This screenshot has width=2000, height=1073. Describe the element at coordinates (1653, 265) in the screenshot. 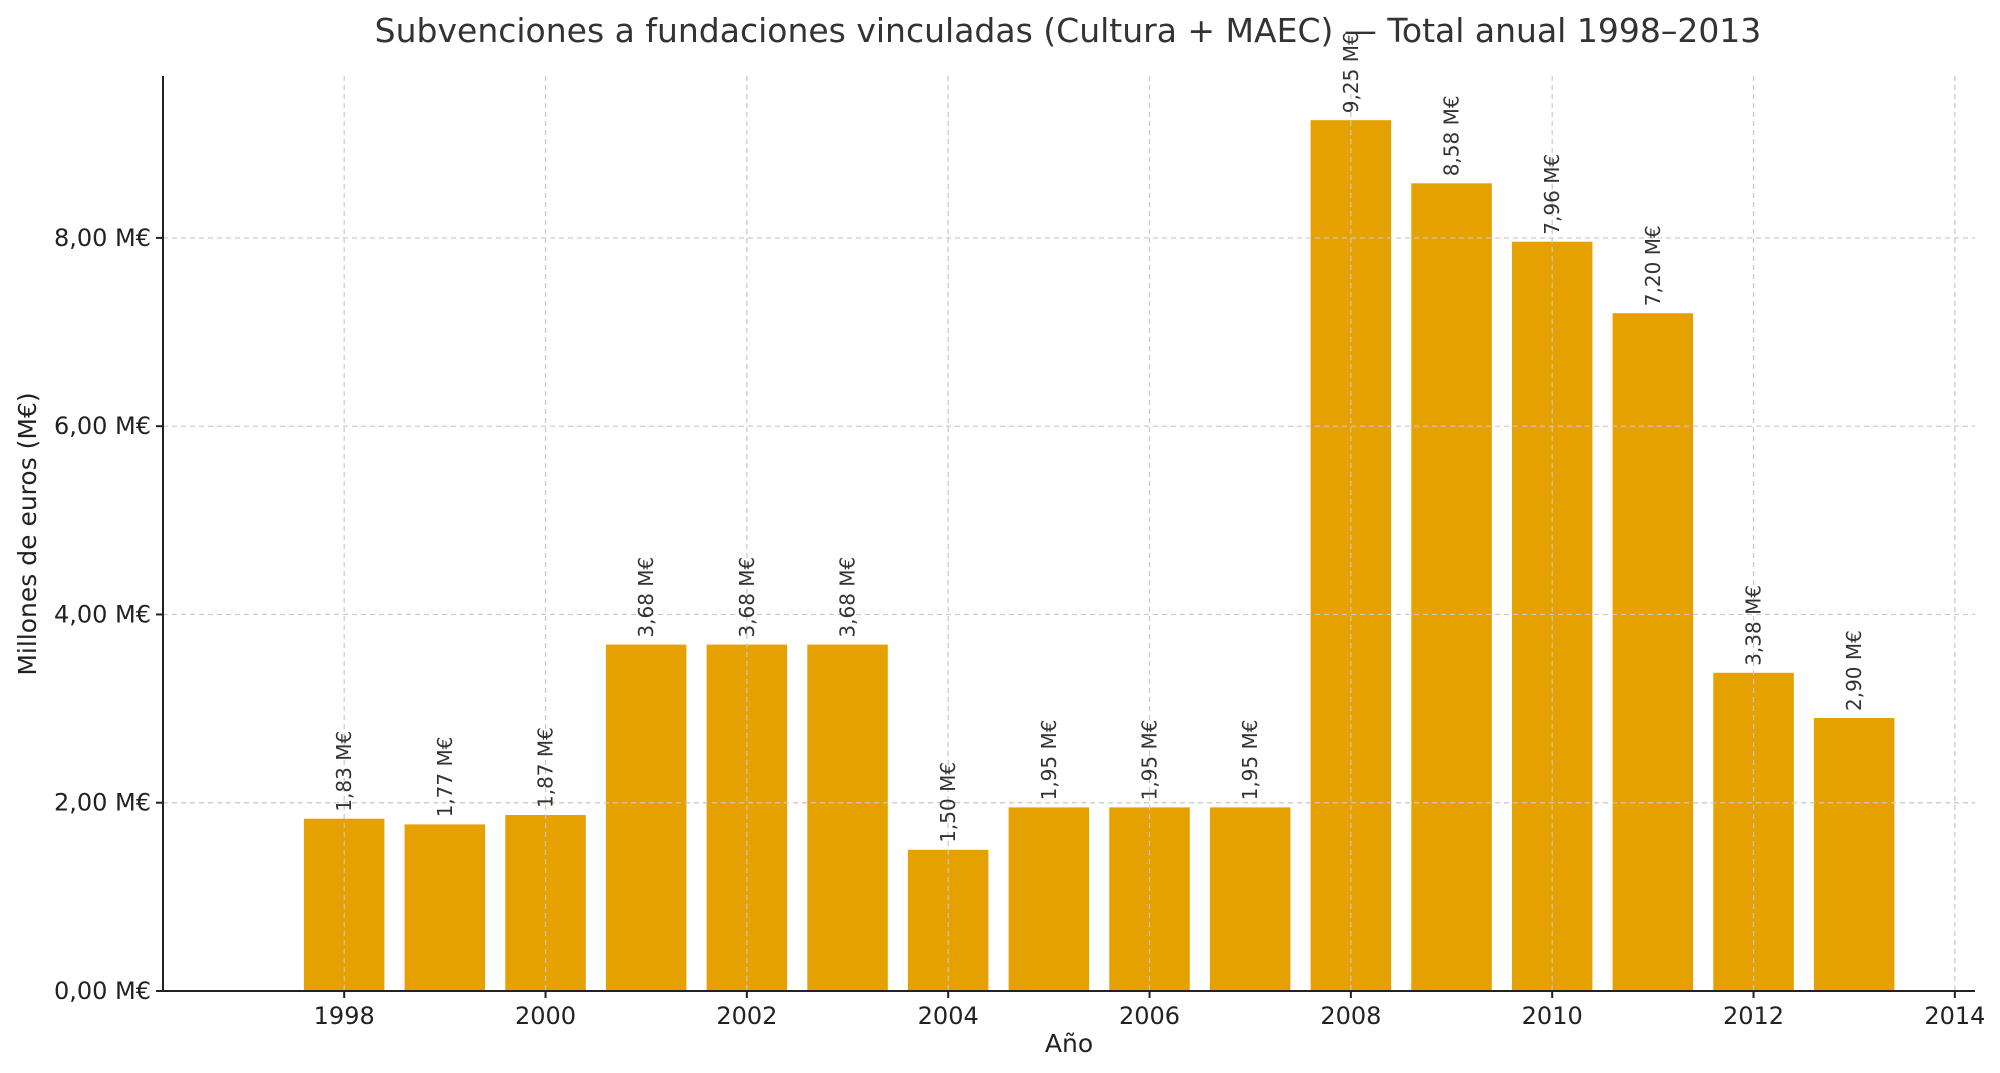

I see `data-label-2011: 7,20 M€` at that location.